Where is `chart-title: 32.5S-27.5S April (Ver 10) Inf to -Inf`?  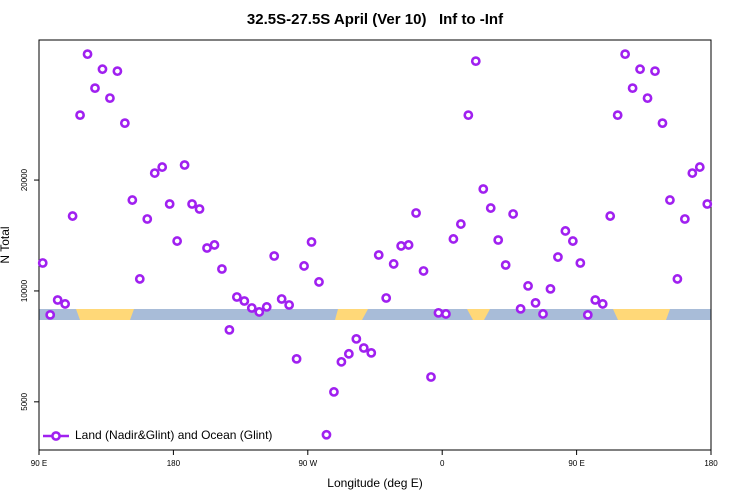 chart-title: 32.5S-27.5S April (Ver 10) Inf to -Inf is located at coordinates (375, 19).